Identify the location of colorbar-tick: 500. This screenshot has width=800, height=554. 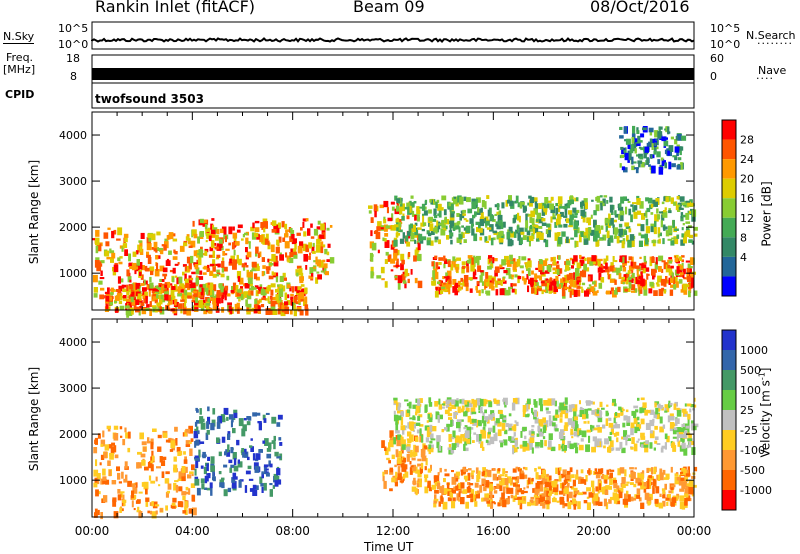
(750, 370).